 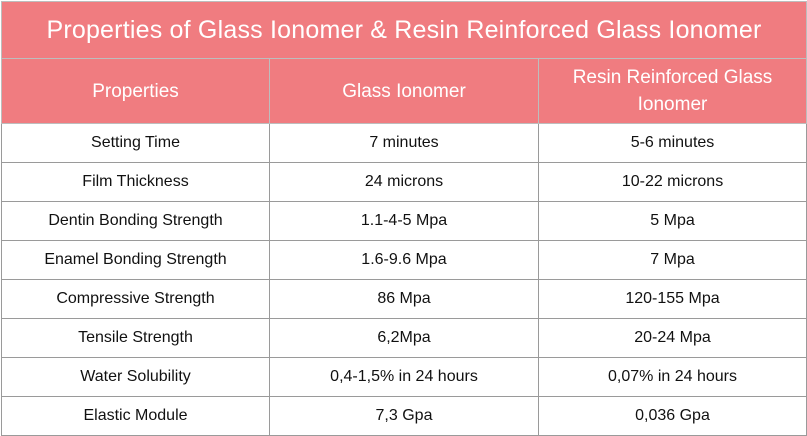 I want to click on glass-ionomer-cell: 0,4-1,5% in 24 hours, so click(x=404, y=377).